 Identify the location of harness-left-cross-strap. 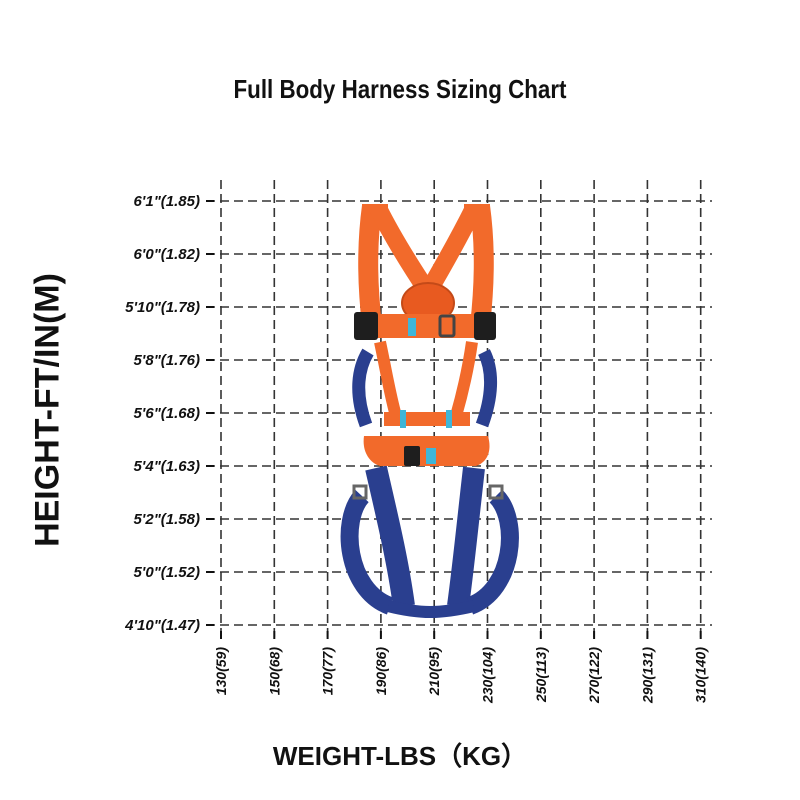
(402, 250).